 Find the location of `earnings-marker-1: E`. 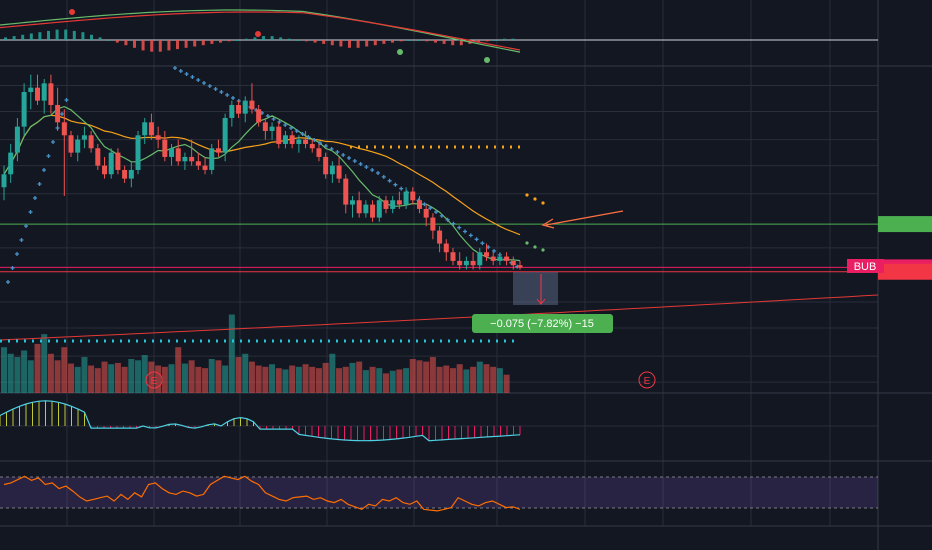

earnings-marker-1: E is located at coordinates (154, 380).